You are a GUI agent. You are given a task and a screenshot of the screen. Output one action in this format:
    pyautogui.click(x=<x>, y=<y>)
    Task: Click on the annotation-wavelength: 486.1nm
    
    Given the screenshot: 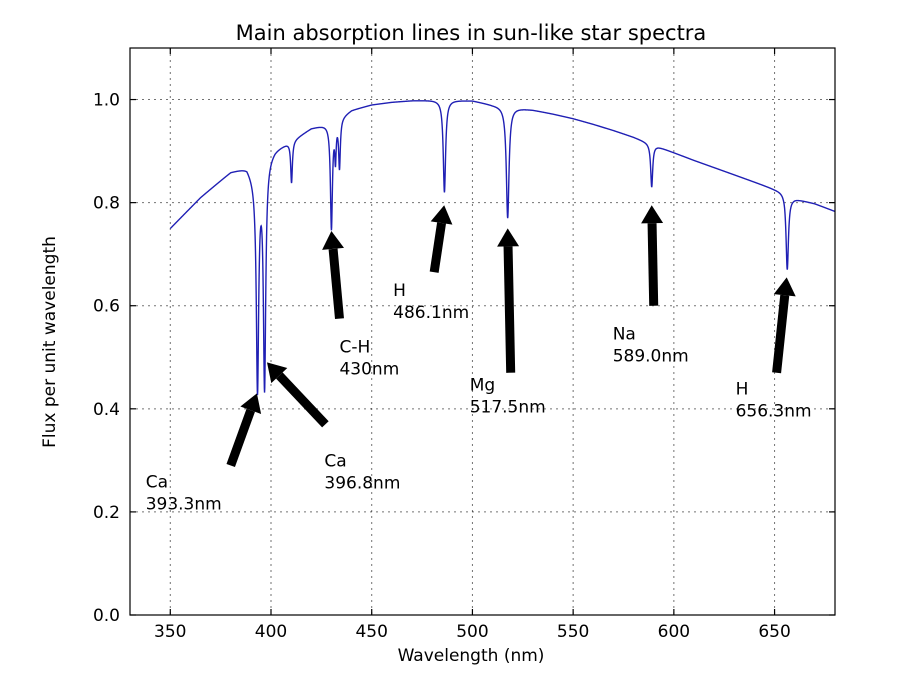 What is the action you would take?
    pyautogui.click(x=431, y=313)
    